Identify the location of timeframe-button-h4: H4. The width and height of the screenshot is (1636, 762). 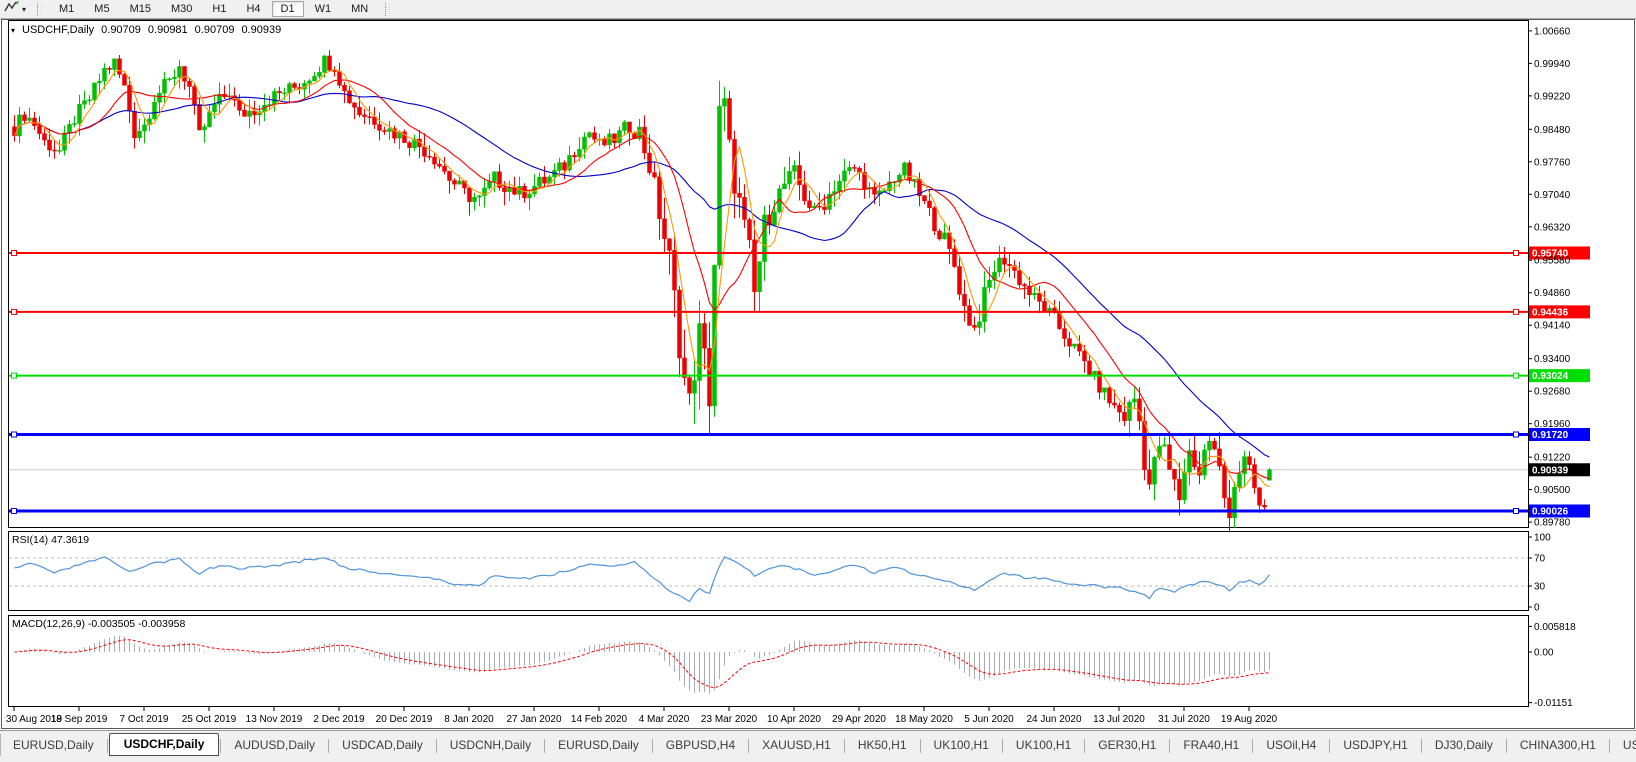
(253, 9).